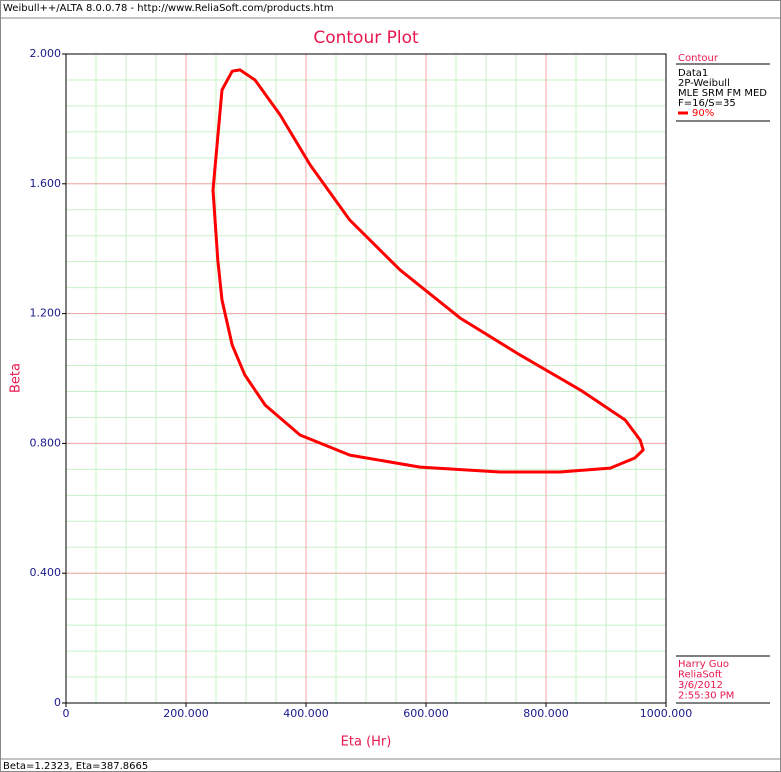  Describe the element at coordinates (186, 713) in the screenshot. I see `x-tick-label: 200.000` at that location.